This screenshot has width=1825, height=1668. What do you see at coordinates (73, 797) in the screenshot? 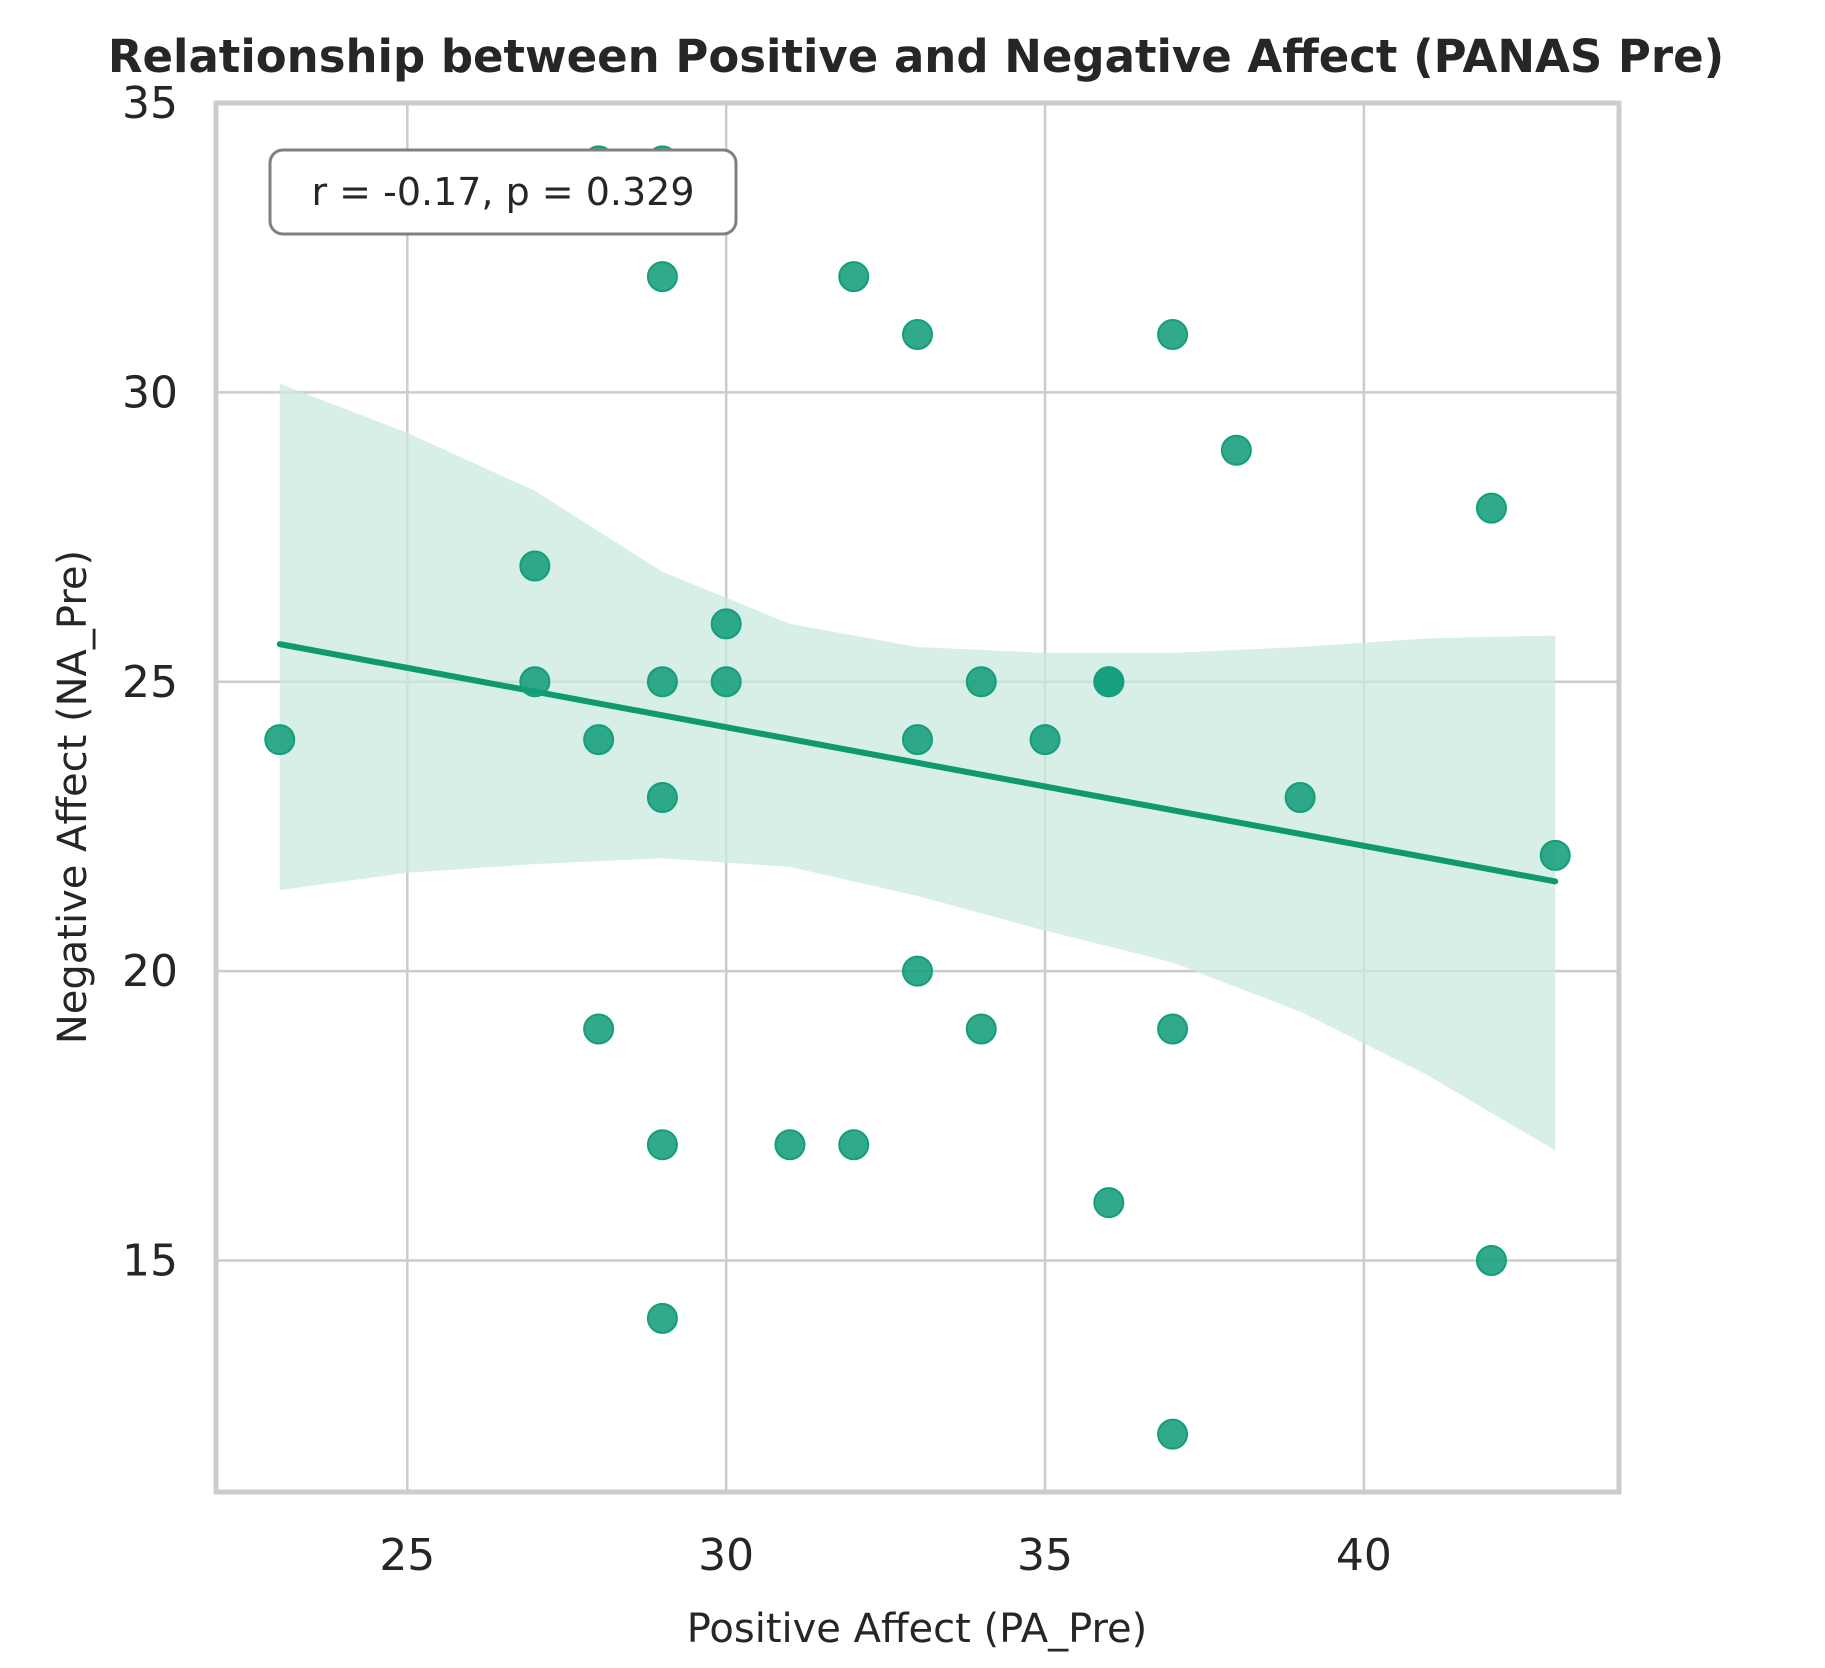
I see `y-axis-label: Negative Affect (NA_Pre)` at bounding box center [73, 797].